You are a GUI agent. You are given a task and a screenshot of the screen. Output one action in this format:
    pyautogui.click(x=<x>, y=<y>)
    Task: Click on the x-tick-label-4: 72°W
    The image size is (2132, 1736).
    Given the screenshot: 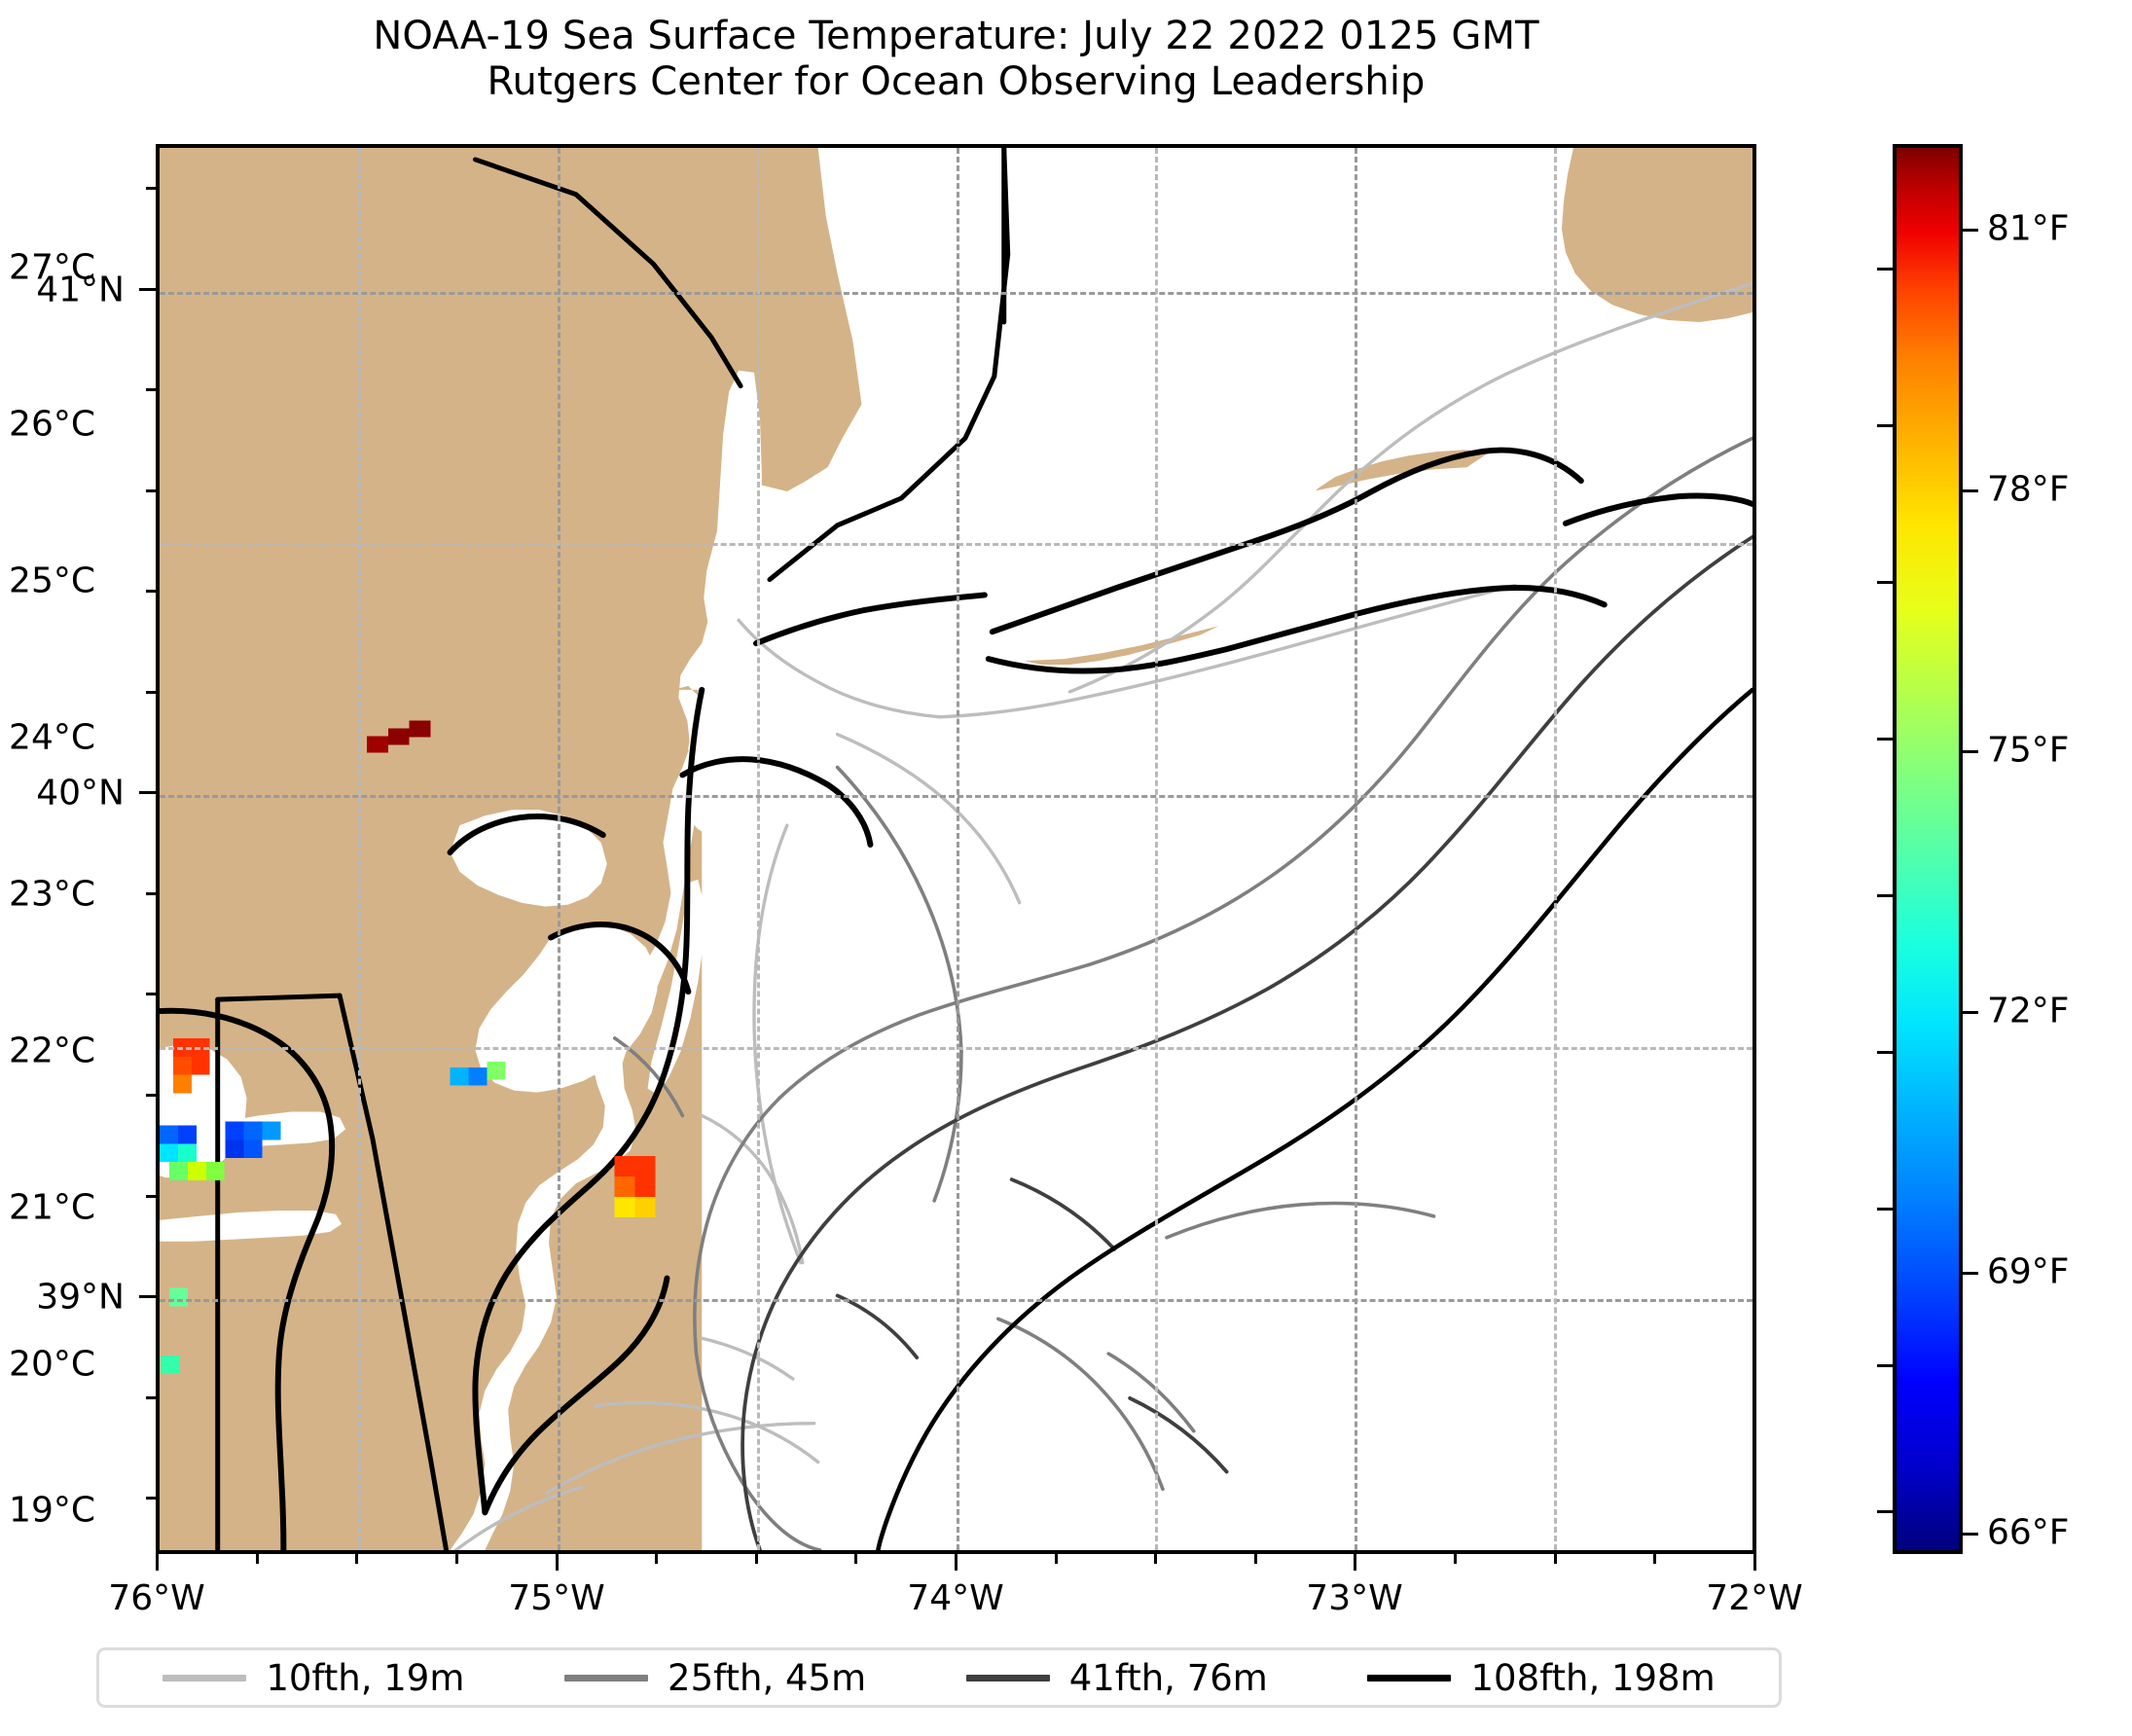 What is the action you would take?
    pyautogui.click(x=1754, y=1598)
    